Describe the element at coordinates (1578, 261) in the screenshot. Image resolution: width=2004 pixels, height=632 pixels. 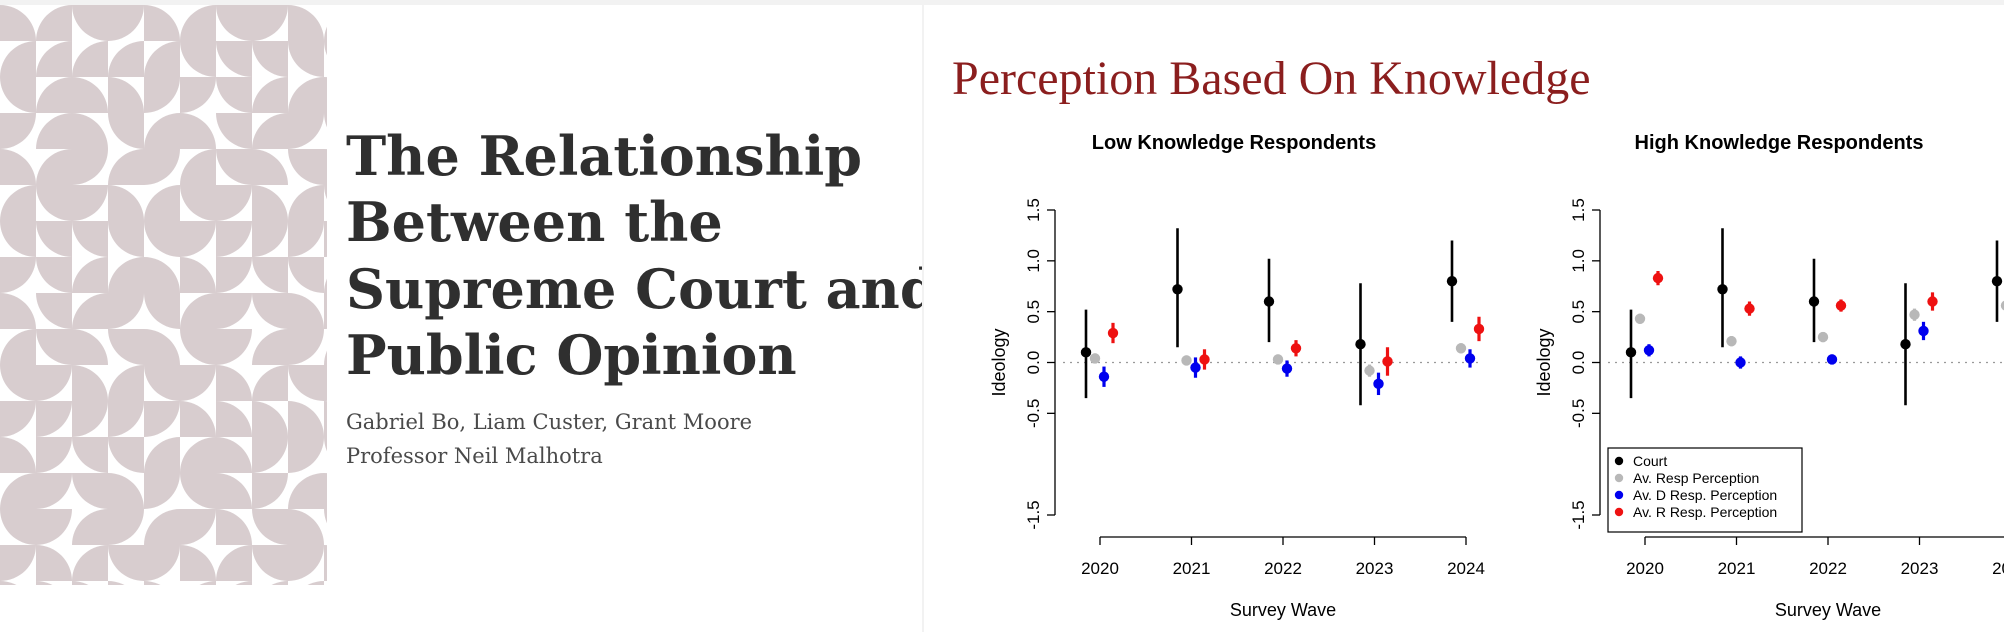
I see `y-tick-label: 1.0` at that location.